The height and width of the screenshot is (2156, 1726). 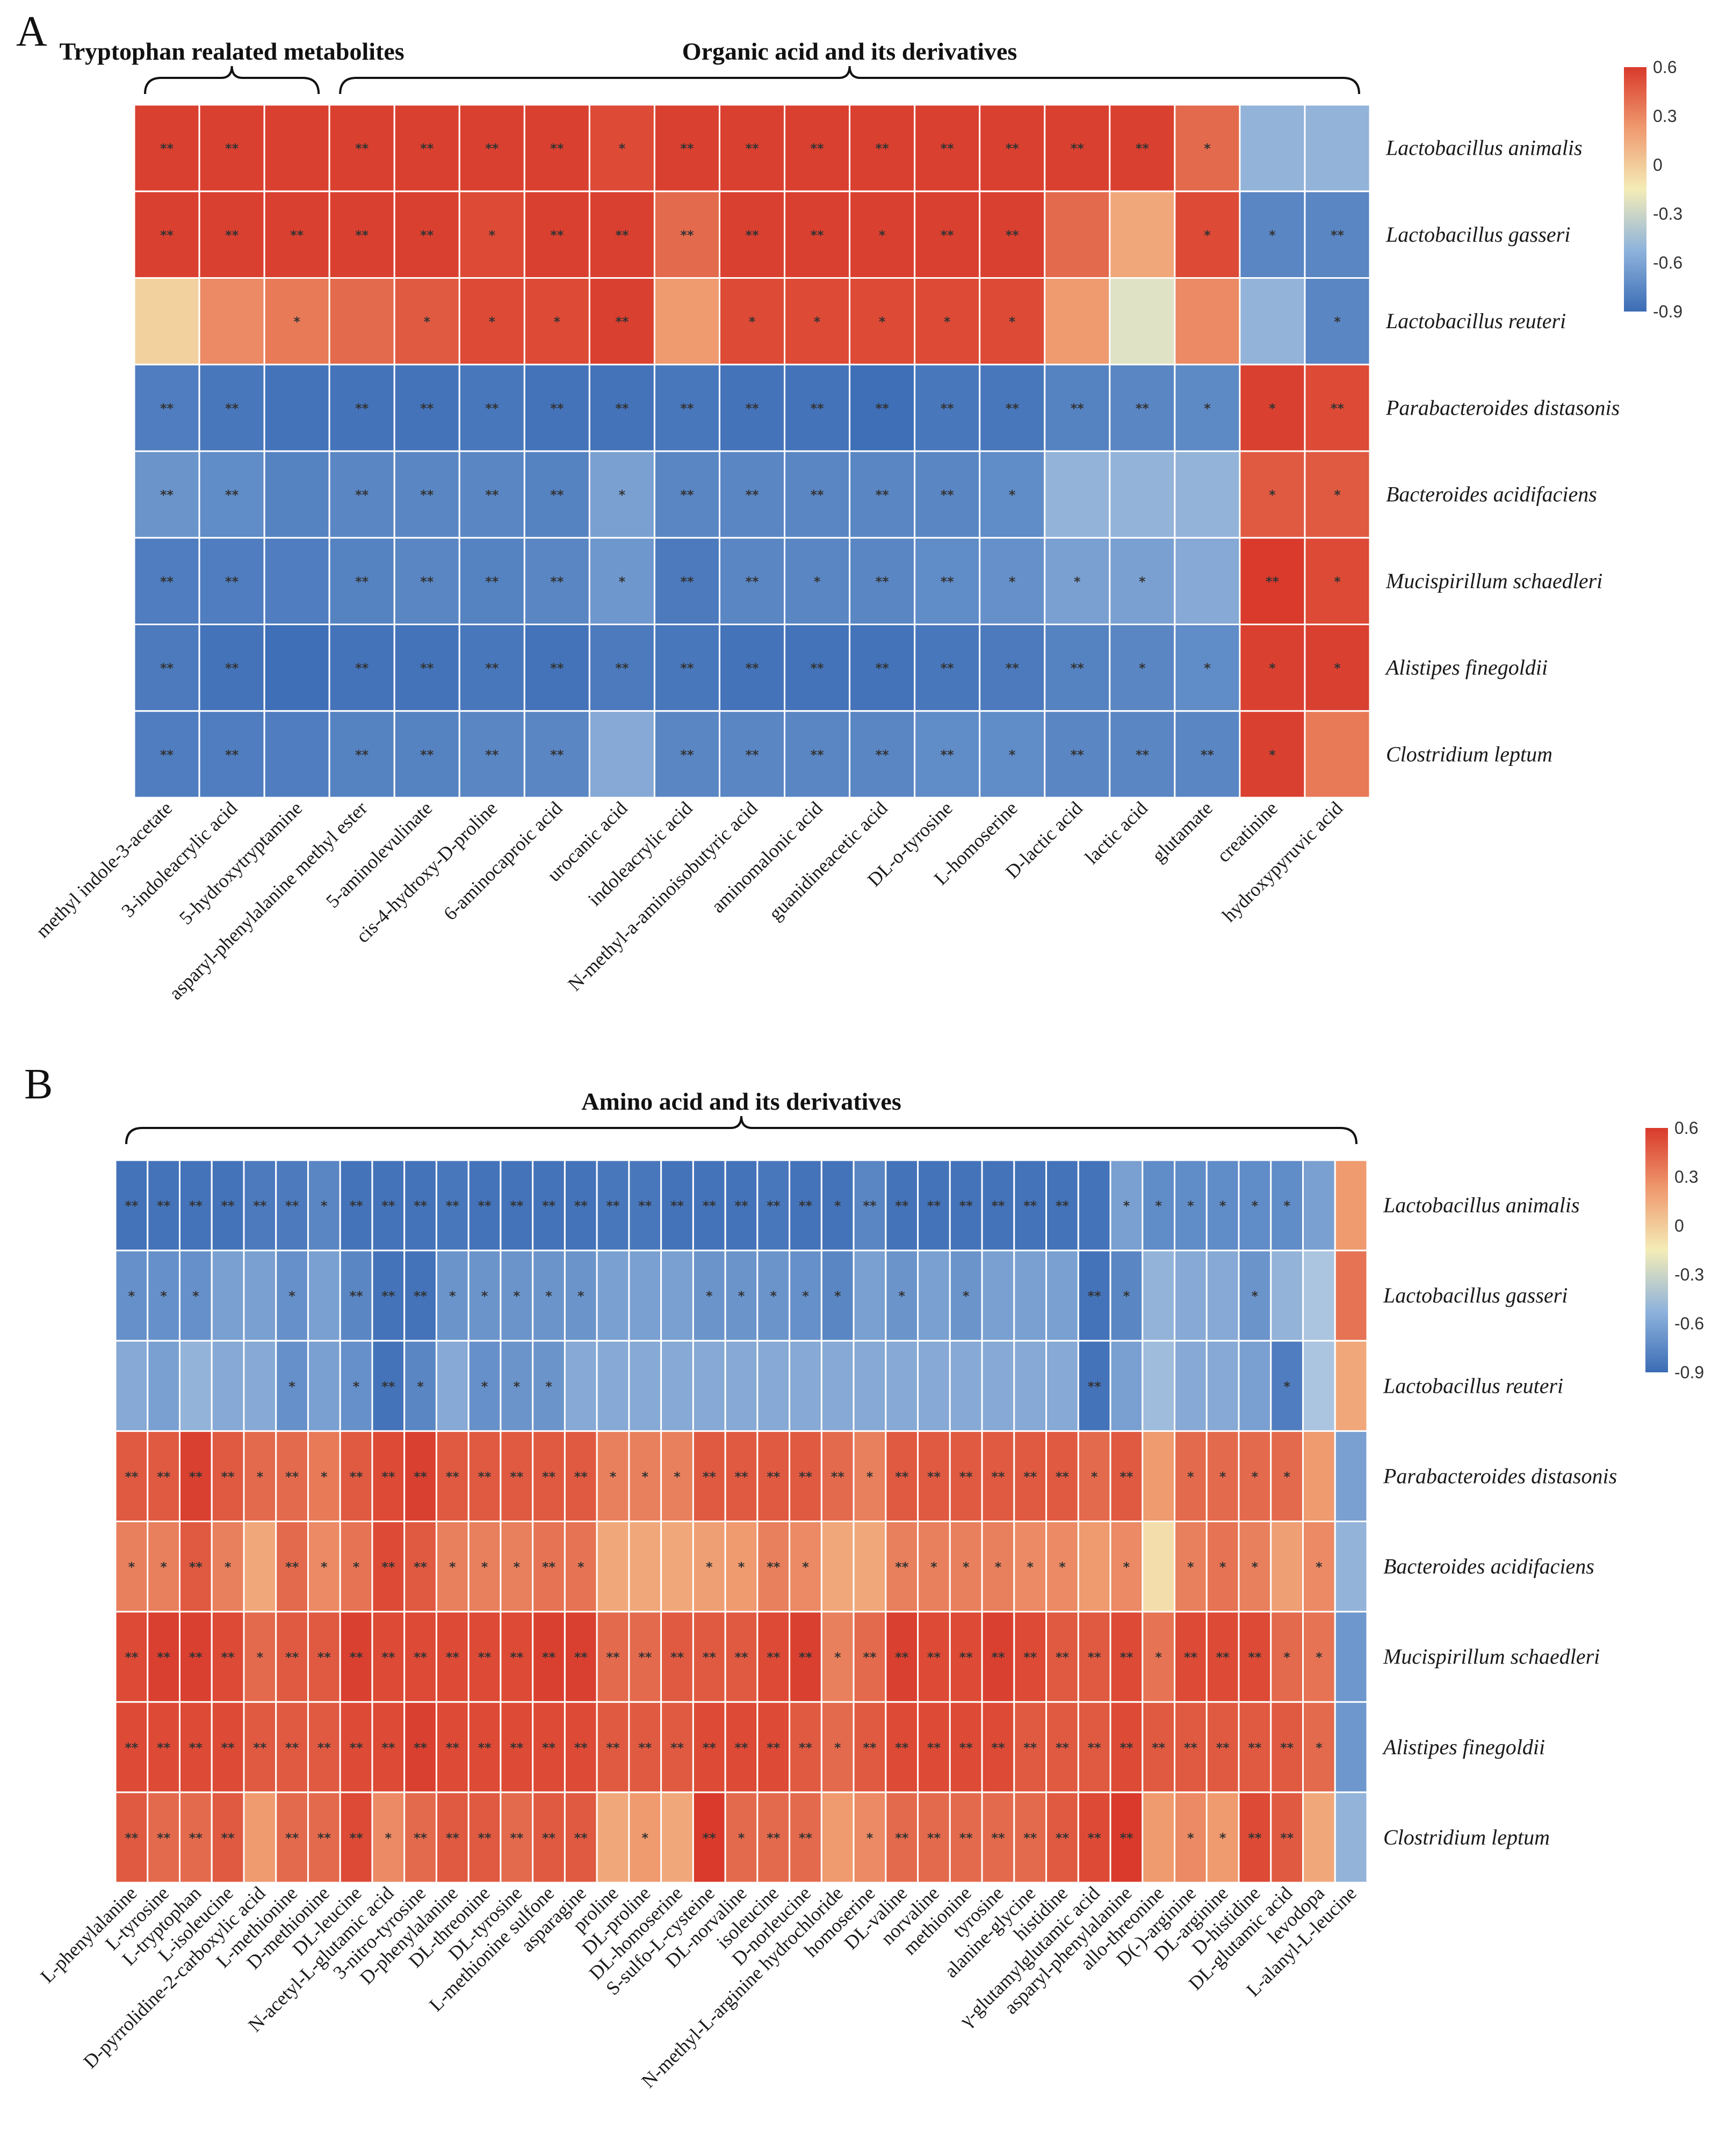 I want to click on heatmap-cell-a-r2-c13, so click(x=1012, y=321).